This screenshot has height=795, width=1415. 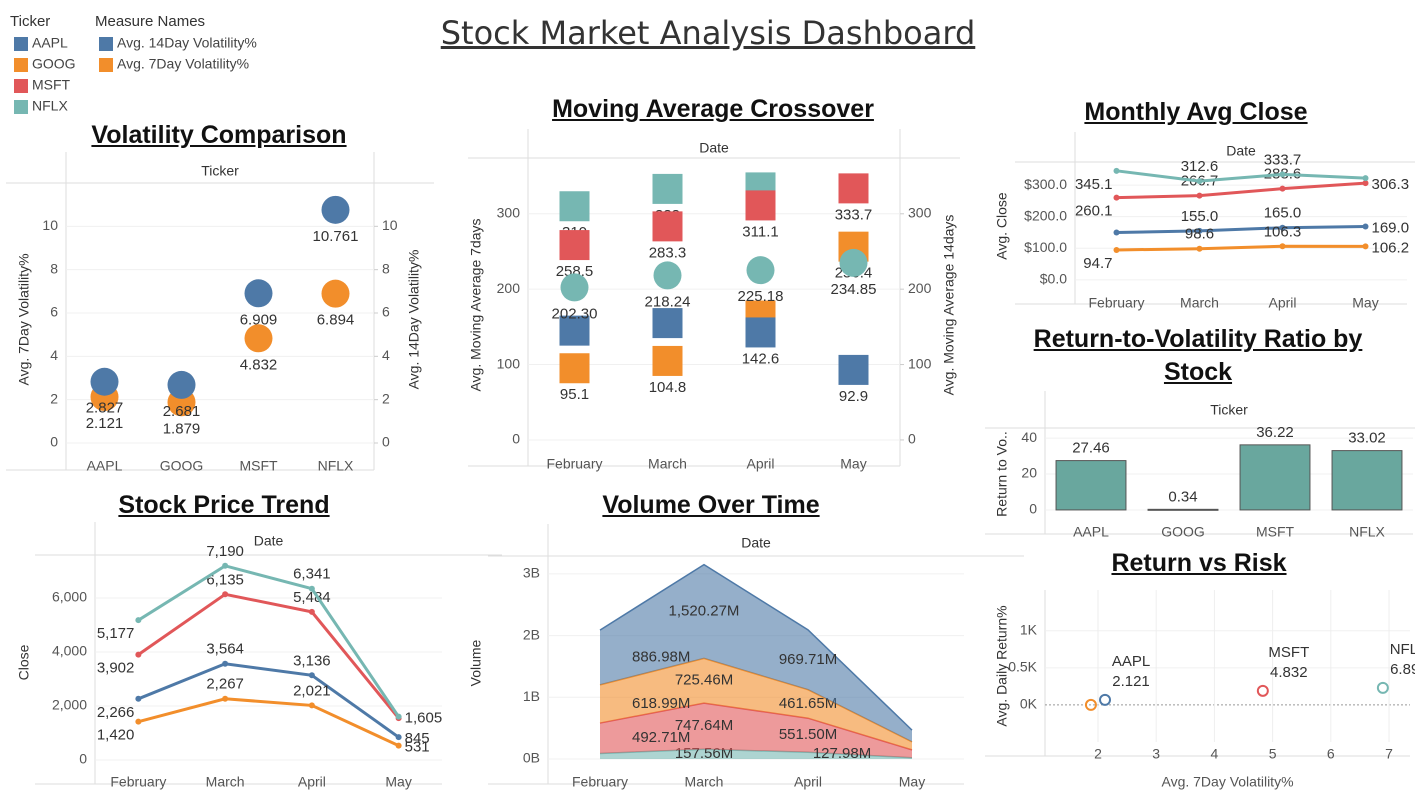 What do you see at coordinates (1091, 448) in the screenshot?
I see `value-label: 27.46` at bounding box center [1091, 448].